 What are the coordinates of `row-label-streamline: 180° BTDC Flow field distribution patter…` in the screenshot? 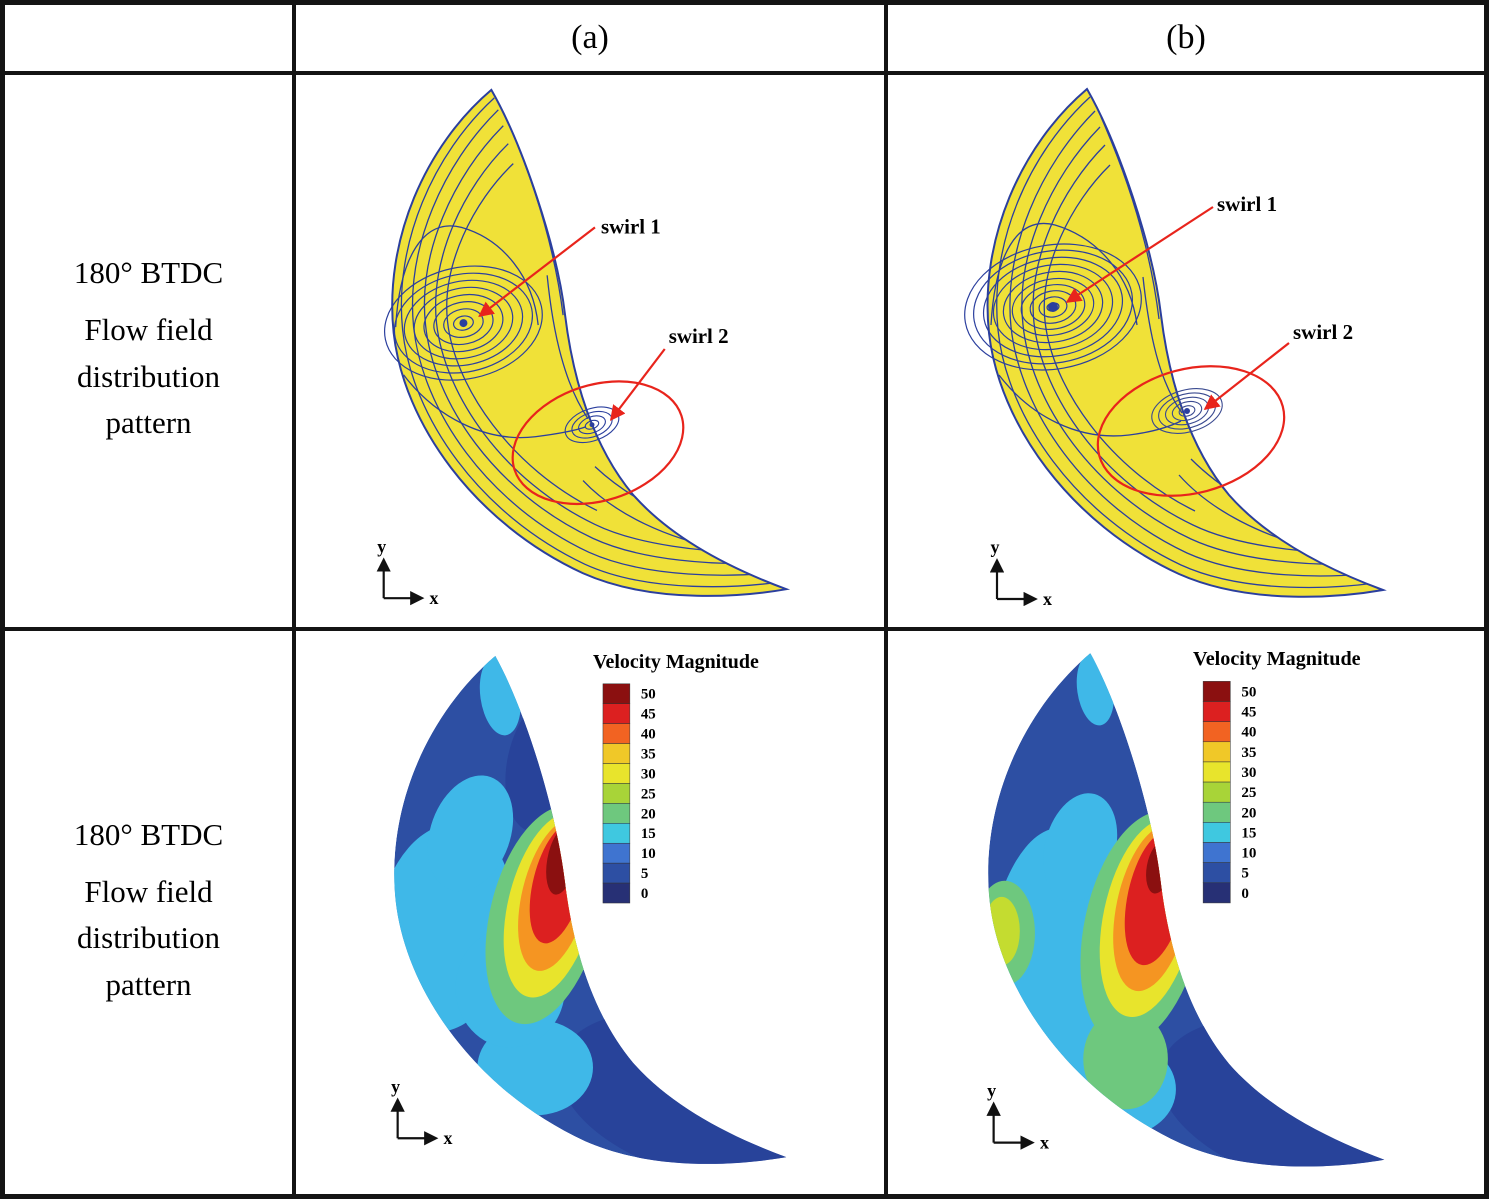 It's located at (150, 353).